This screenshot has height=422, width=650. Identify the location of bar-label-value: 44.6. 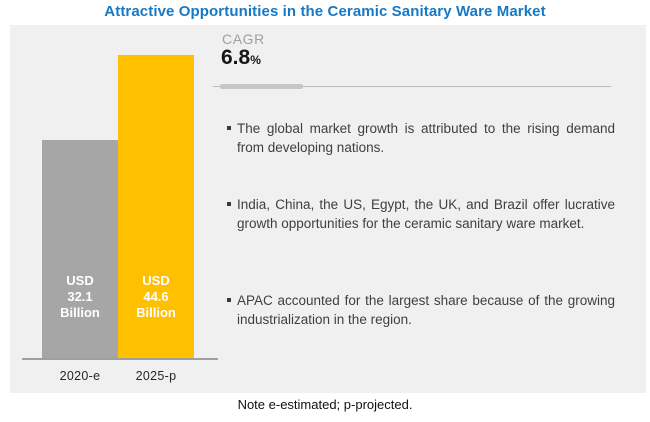
(156, 296).